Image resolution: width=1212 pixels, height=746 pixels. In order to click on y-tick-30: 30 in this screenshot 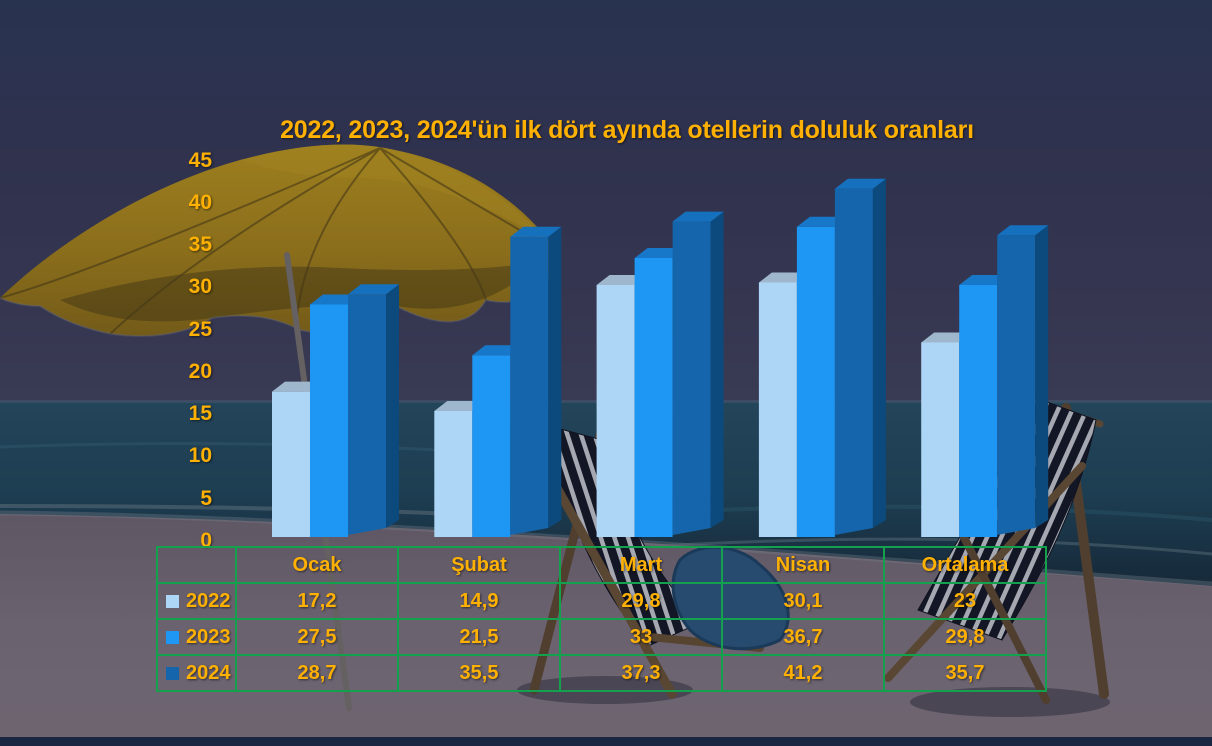, I will do `click(200, 286)`.